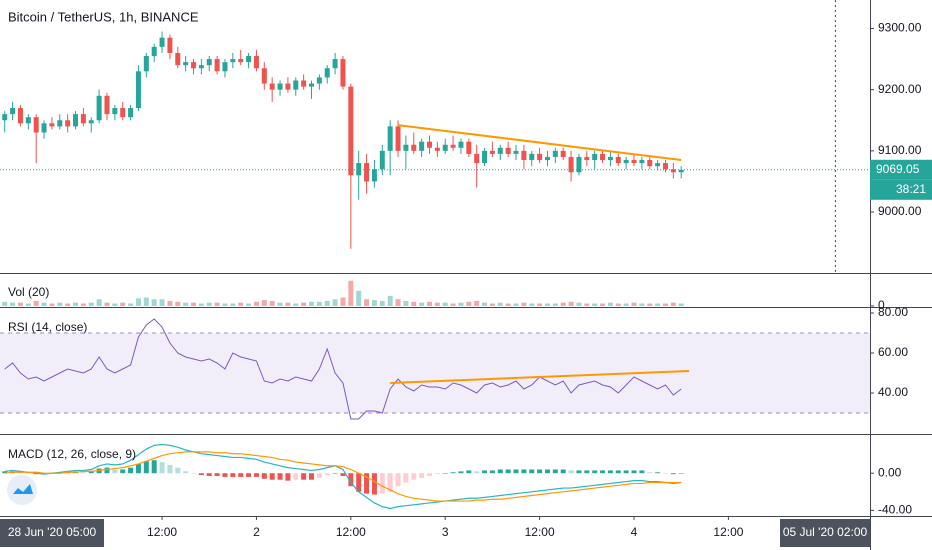 This screenshot has width=932, height=550. Describe the element at coordinates (890, 472) in the screenshot. I see `y-tick-label: 0.00` at that location.